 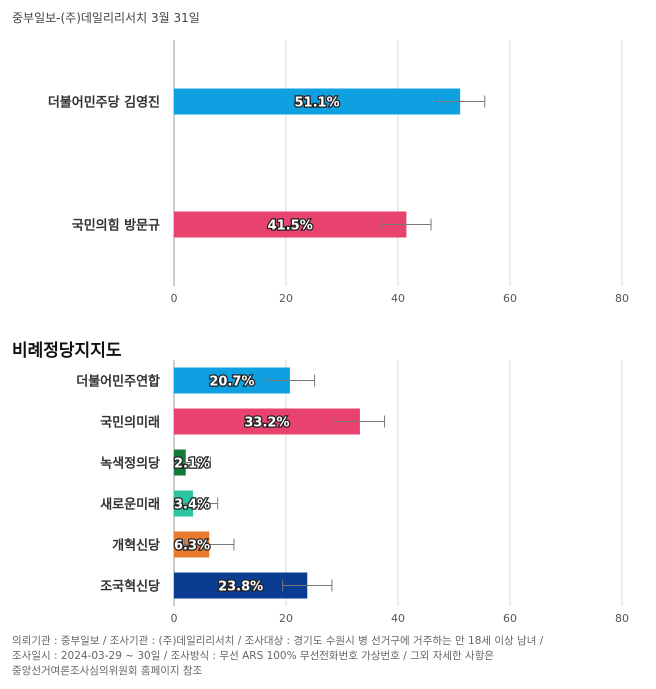 I want to click on category-label: 새로운미래, so click(x=130, y=505).